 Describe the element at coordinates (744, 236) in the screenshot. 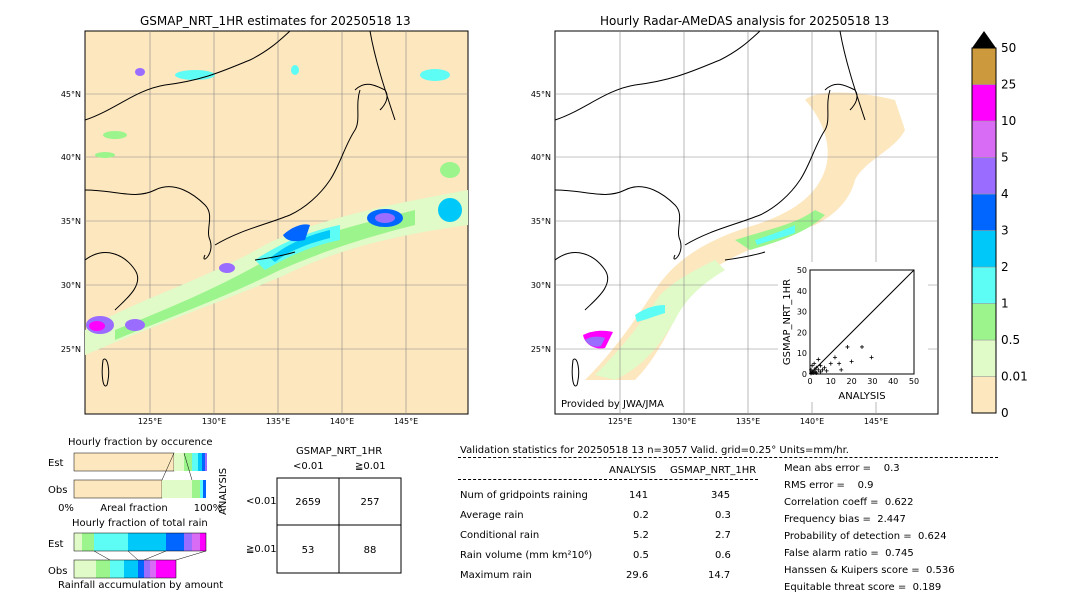

I see `right-map-rain` at that location.